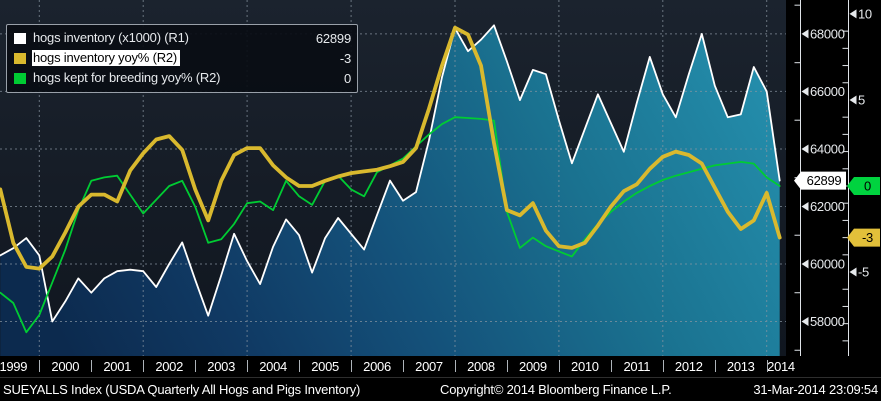 The image size is (881, 401). I want to click on x-tick-label-1999: 1999, so click(14, 366).